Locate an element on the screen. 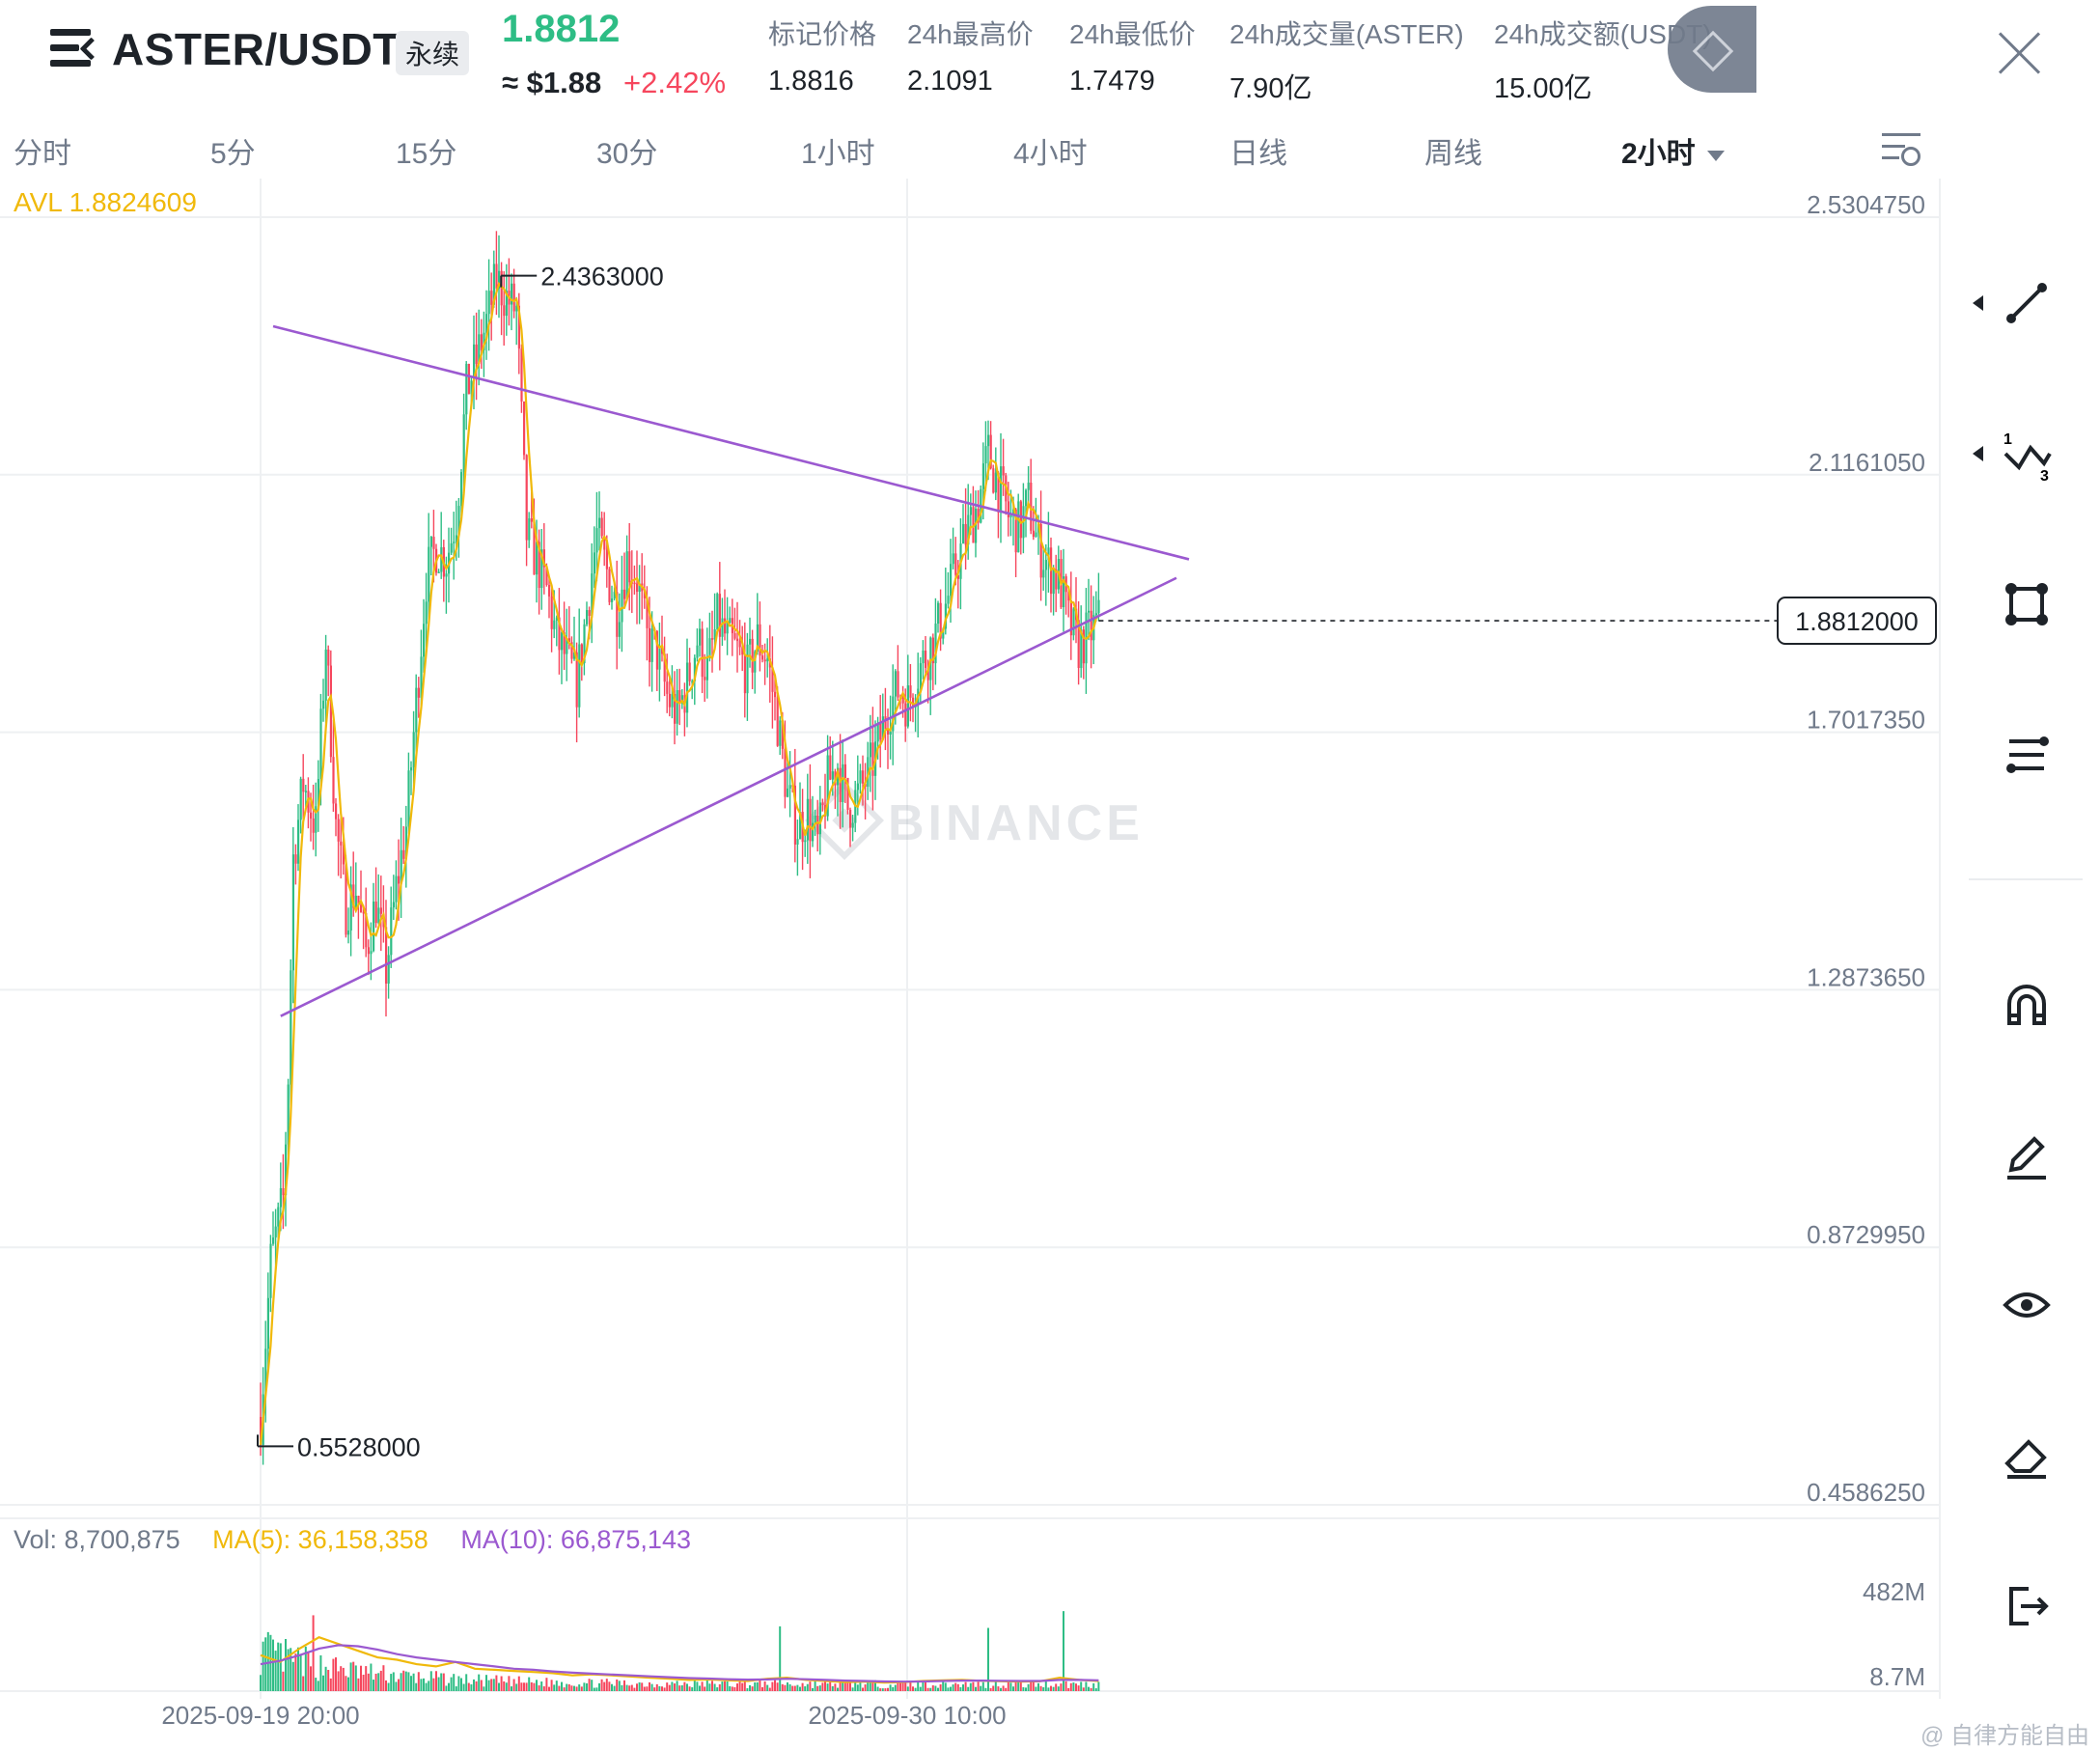 The image size is (2100, 1750). tab-timeframe-active: 2小时 is located at coordinates (1673, 150).